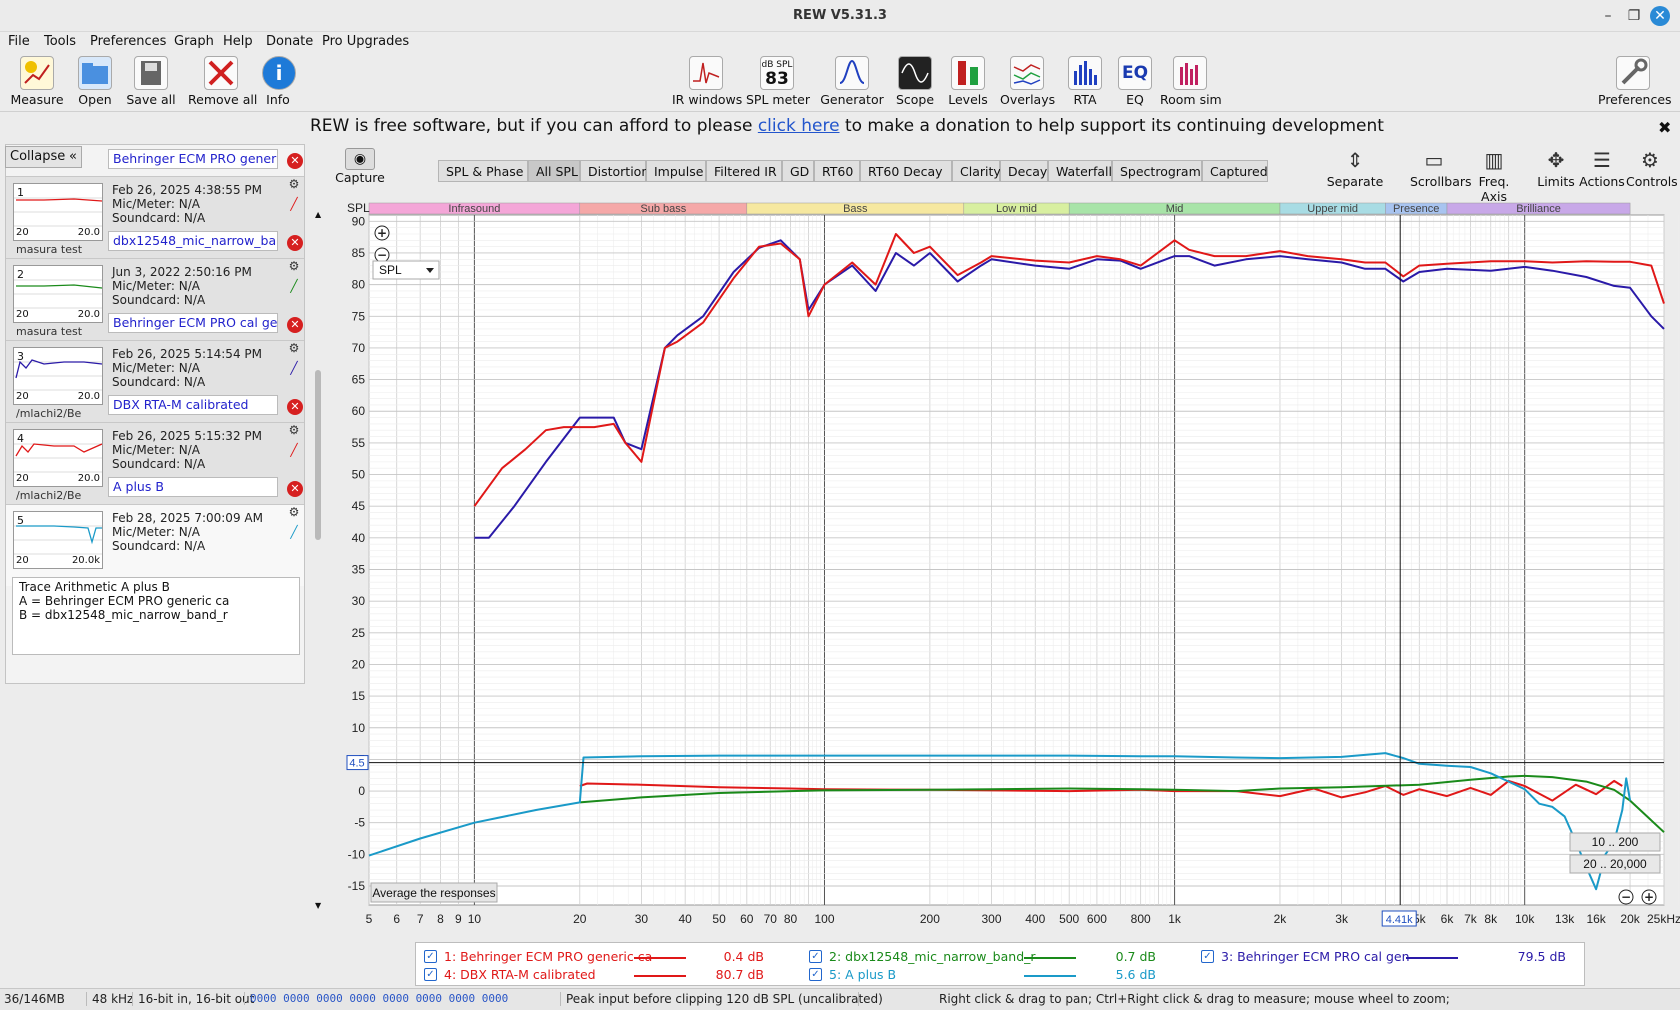  What do you see at coordinates (483, 171) in the screenshot?
I see `tab-spl-phase: SPL & Phase` at bounding box center [483, 171].